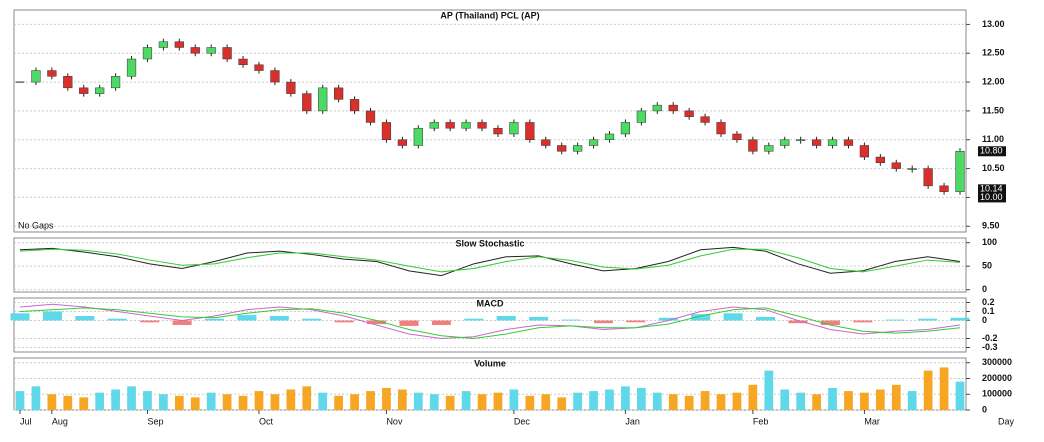 Image resolution: width=1044 pixels, height=442 pixels. What do you see at coordinates (490, 363) in the screenshot?
I see `panel-title: Volume` at bounding box center [490, 363].